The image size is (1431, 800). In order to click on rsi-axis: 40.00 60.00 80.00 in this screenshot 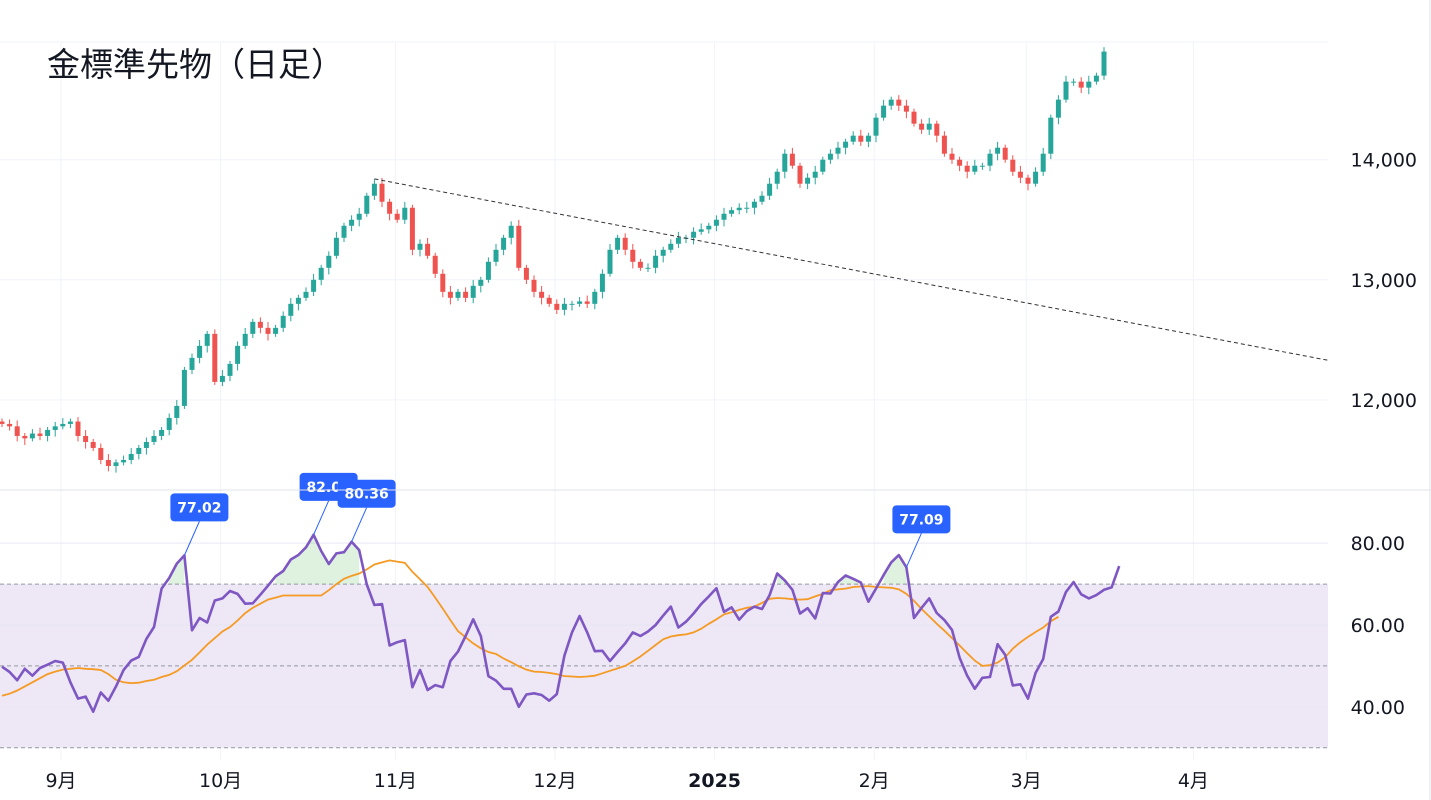, I will do `click(1378, 626)`.